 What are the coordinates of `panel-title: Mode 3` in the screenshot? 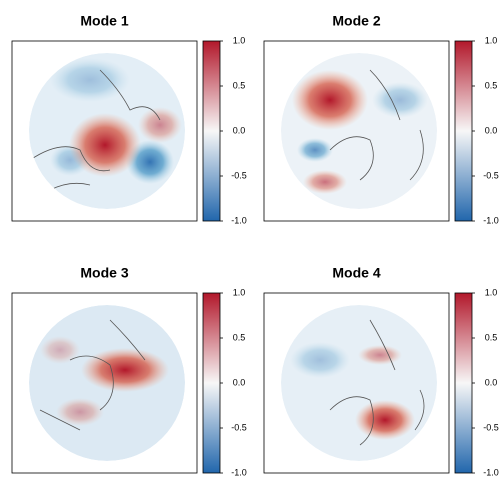 It's located at (104, 273).